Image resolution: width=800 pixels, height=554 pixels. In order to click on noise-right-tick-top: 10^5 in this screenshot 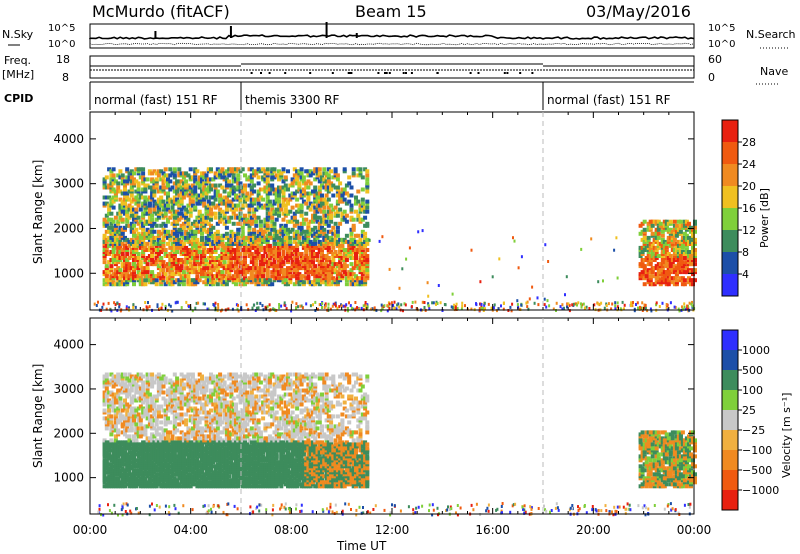, I will do `click(721, 28)`.